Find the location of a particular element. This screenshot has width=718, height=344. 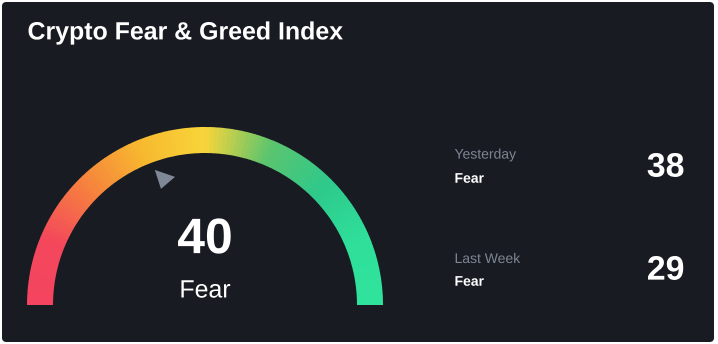

data-label: 38 is located at coordinates (666, 165).